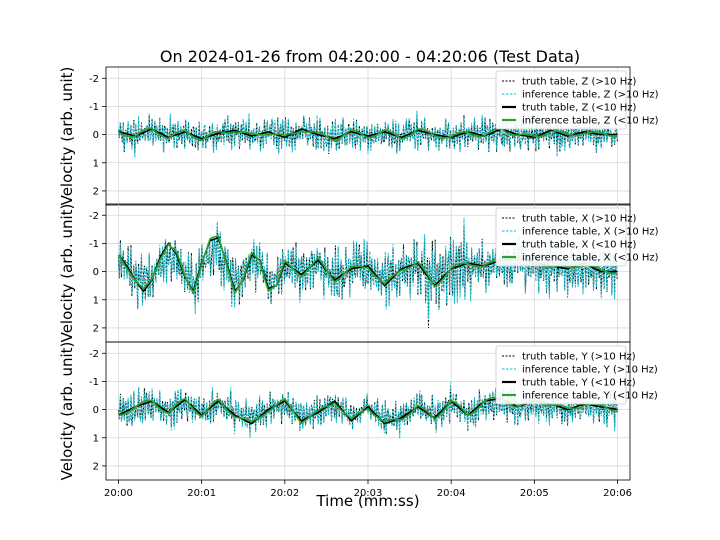 This screenshot has width=720, height=540. I want to click on x-tick-label: 20:01, so click(201, 493).